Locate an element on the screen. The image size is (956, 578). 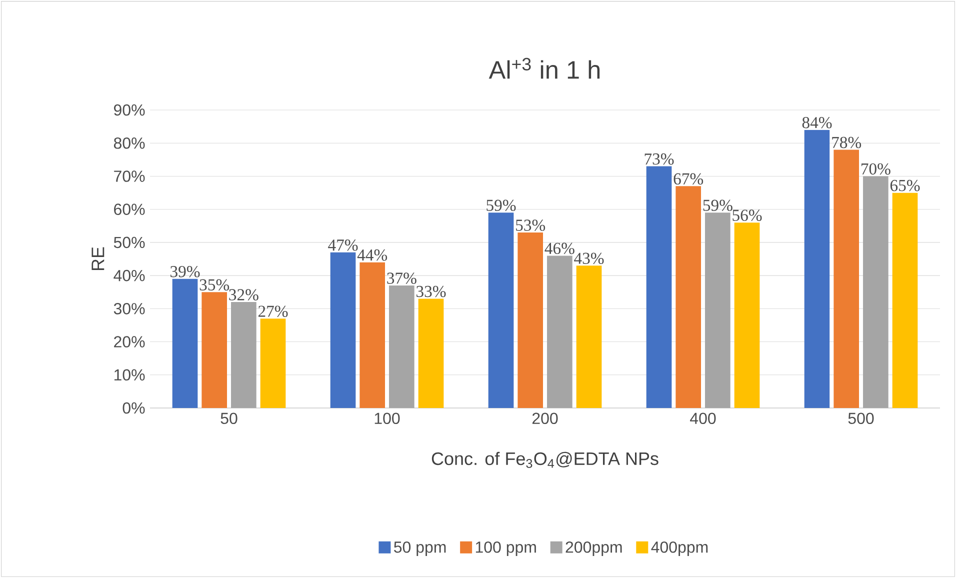
data-label: 56% is located at coordinates (747, 215).